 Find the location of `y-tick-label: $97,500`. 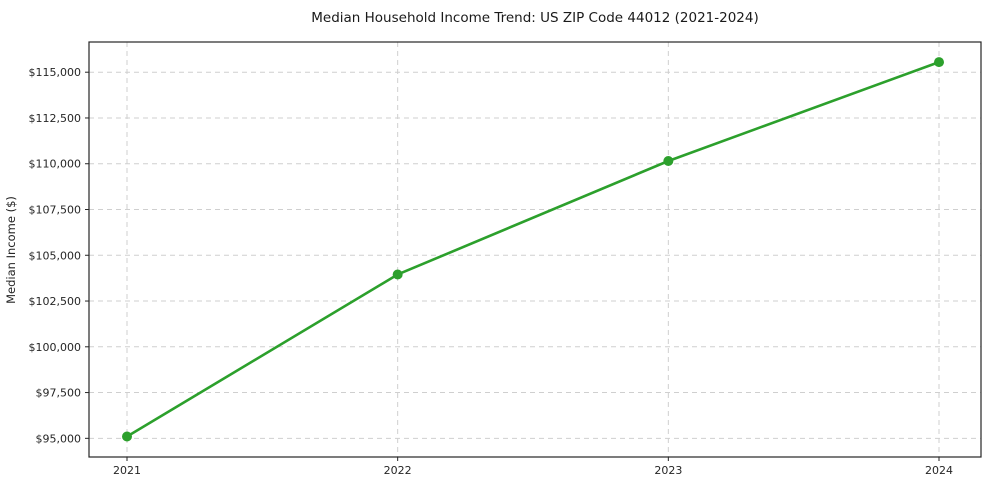

y-tick-label: $97,500 is located at coordinates (59, 393).